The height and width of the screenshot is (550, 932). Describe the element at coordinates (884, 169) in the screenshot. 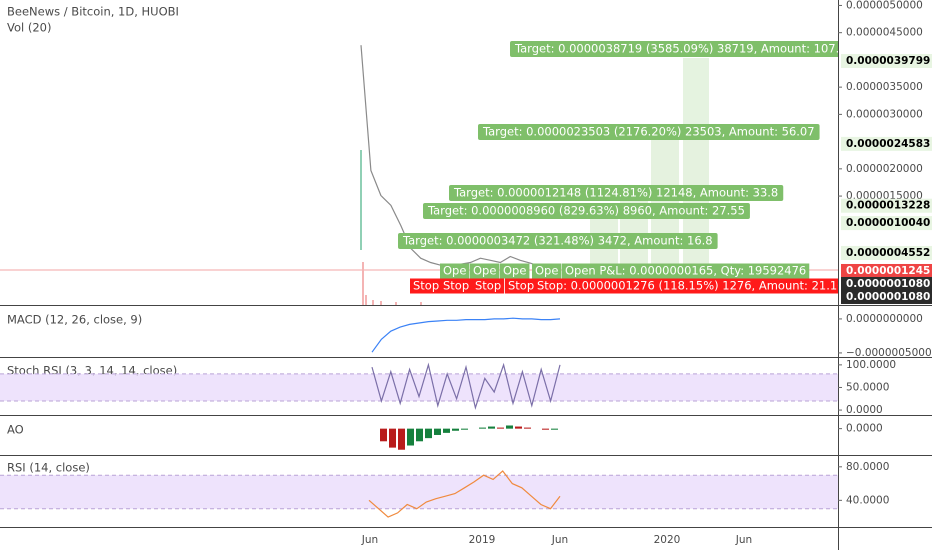

I see `y-tick-label: 0.0000020000` at that location.